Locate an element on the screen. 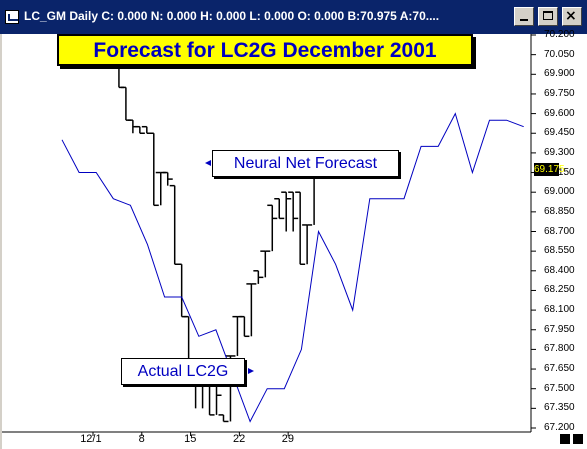  price-tick-label: 68.400 is located at coordinates (559, 270).